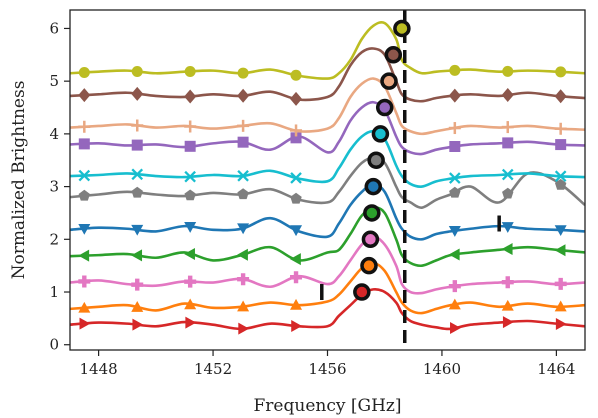 This screenshot has width=598, height=418. Describe the element at coordinates (54, 292) in the screenshot. I see `y-tick-label: 1` at that location.